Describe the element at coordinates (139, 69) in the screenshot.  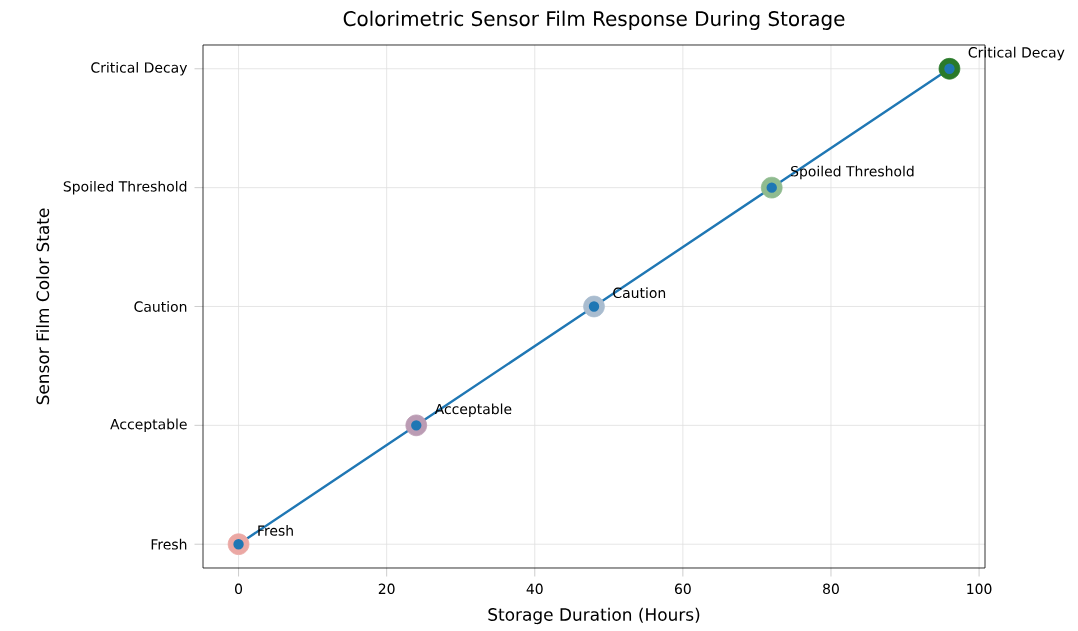
I see `y-tick-label: Critical Decay` at that location.